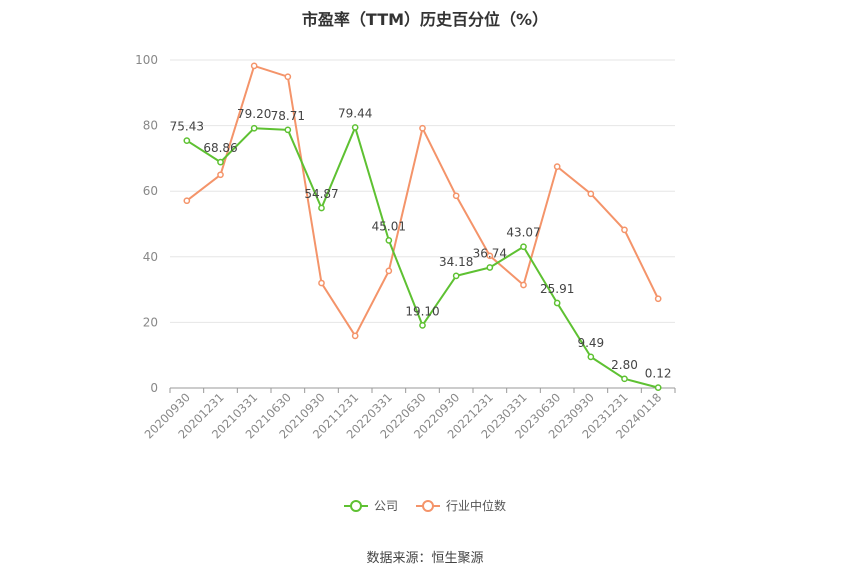  What do you see at coordinates (321, 194) in the screenshot?
I see `data-label-4: 54.87` at bounding box center [321, 194].